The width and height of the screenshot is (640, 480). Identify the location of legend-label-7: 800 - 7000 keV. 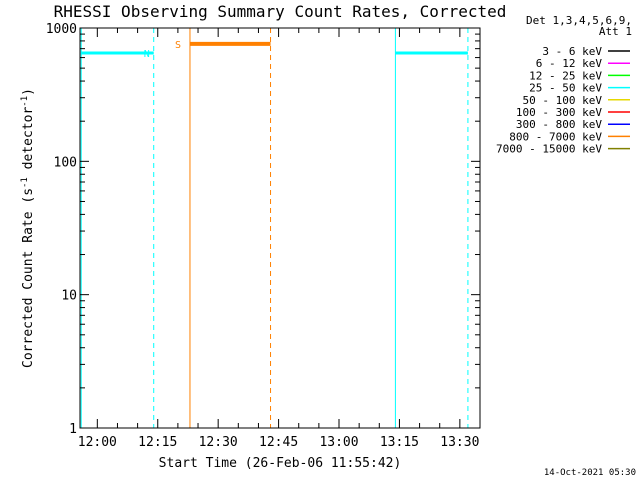
(555, 136).